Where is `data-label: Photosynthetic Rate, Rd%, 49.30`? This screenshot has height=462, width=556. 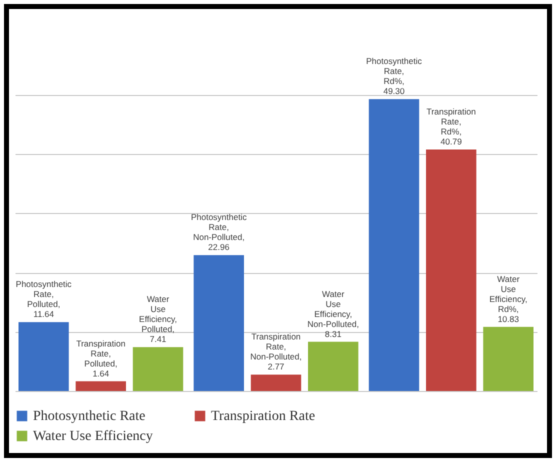
data-label: Photosynthetic Rate, Rd%, 49.30 is located at coordinates (394, 76).